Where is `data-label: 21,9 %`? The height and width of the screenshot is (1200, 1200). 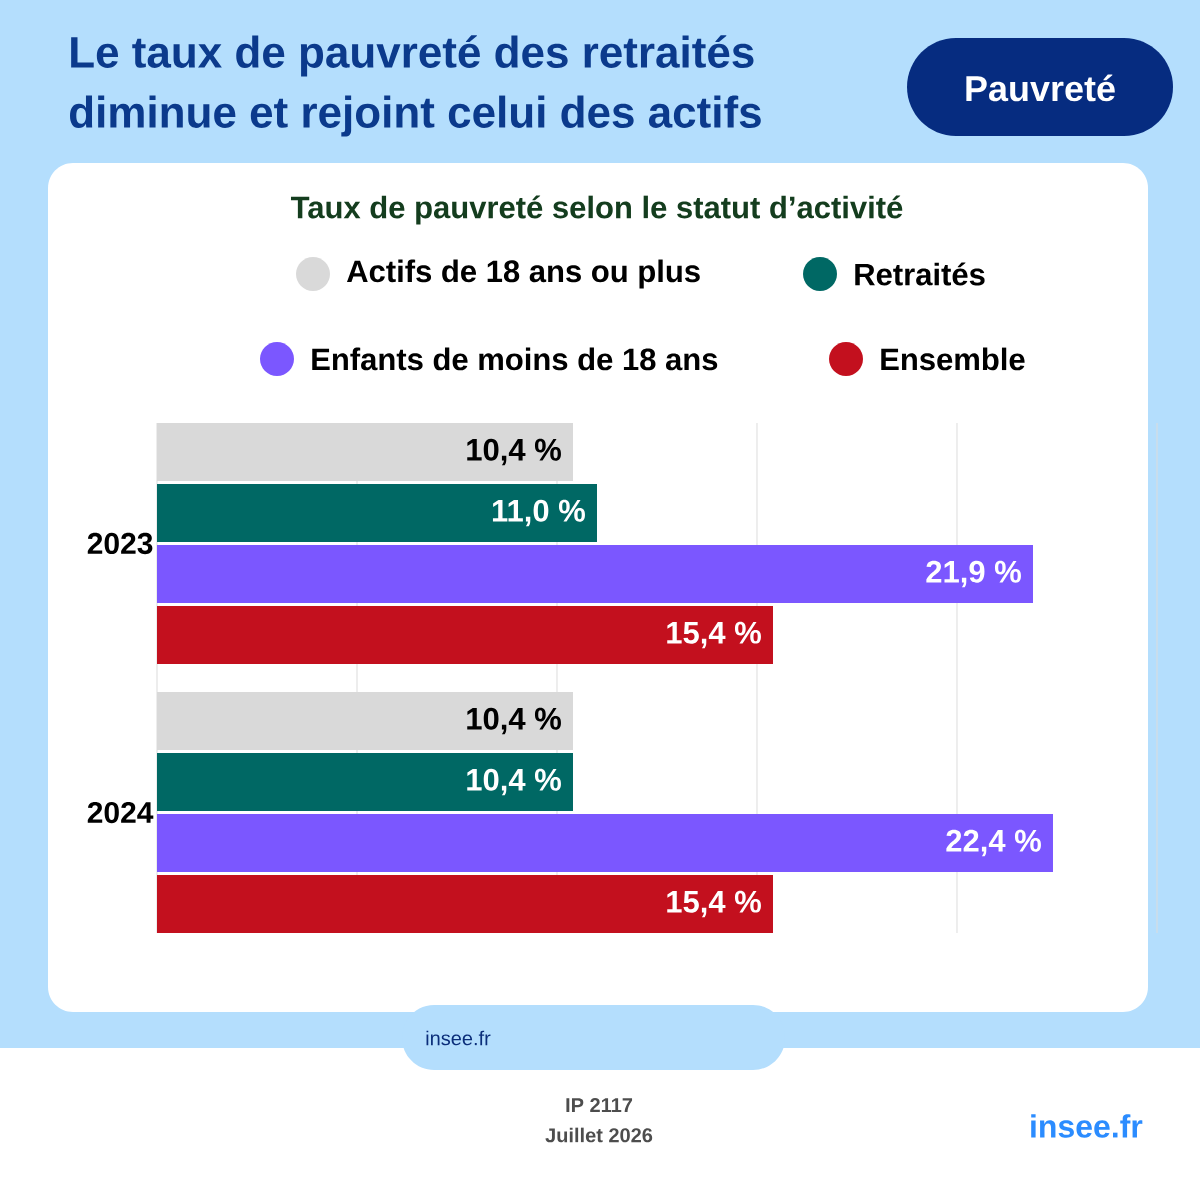 data-label: 21,9 % is located at coordinates (973, 574).